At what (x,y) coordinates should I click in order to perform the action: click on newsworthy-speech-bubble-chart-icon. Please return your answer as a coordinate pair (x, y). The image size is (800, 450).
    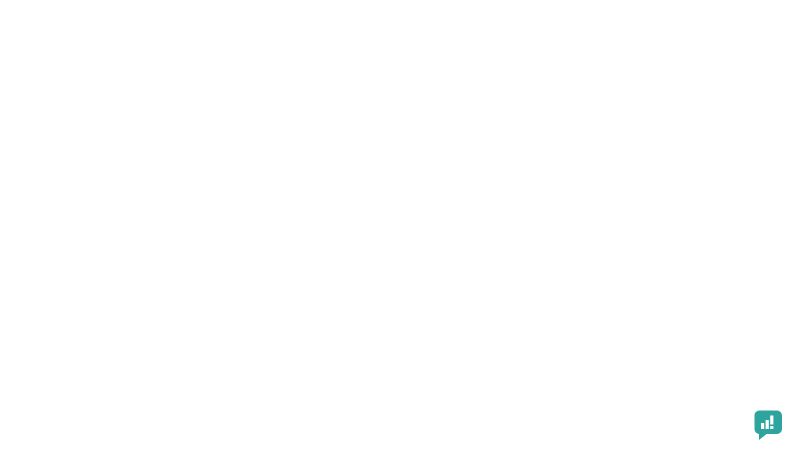
    Looking at the image, I should click on (768, 425).